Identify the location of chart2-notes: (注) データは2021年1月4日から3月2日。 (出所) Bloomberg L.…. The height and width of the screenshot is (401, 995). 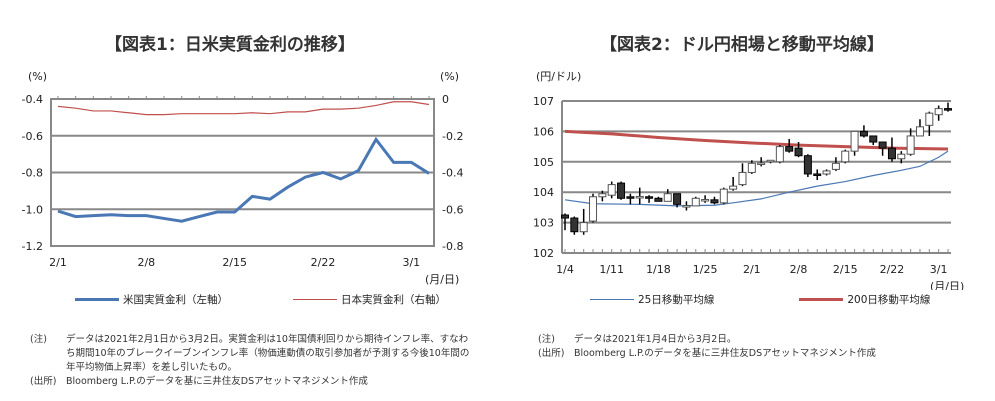
(758, 347).